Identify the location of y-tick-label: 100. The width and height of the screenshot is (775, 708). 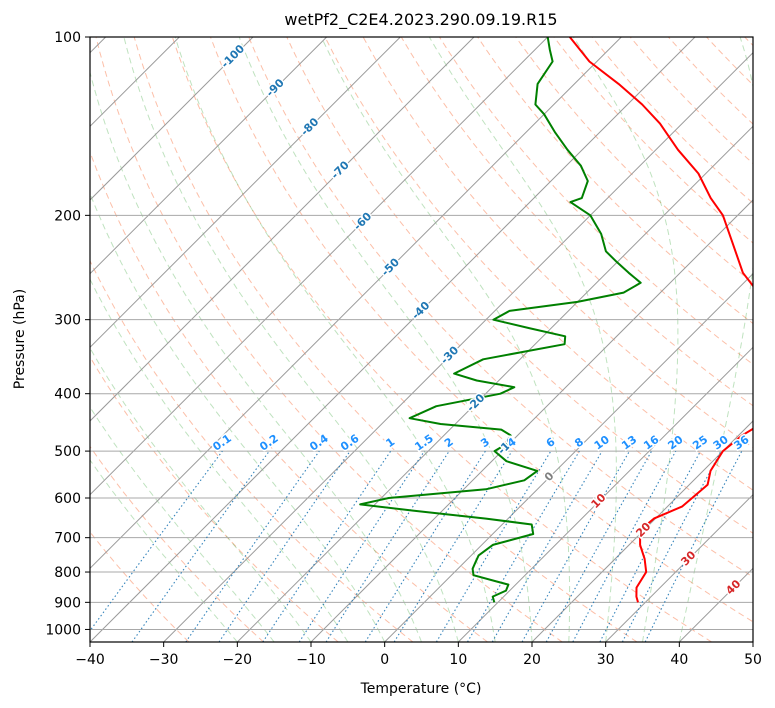
(67, 38).